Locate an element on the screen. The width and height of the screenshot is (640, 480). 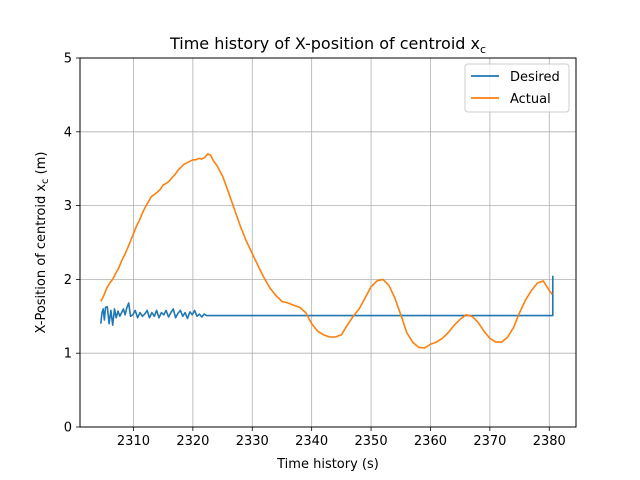
y-tick-label: 3 is located at coordinates (68, 206).